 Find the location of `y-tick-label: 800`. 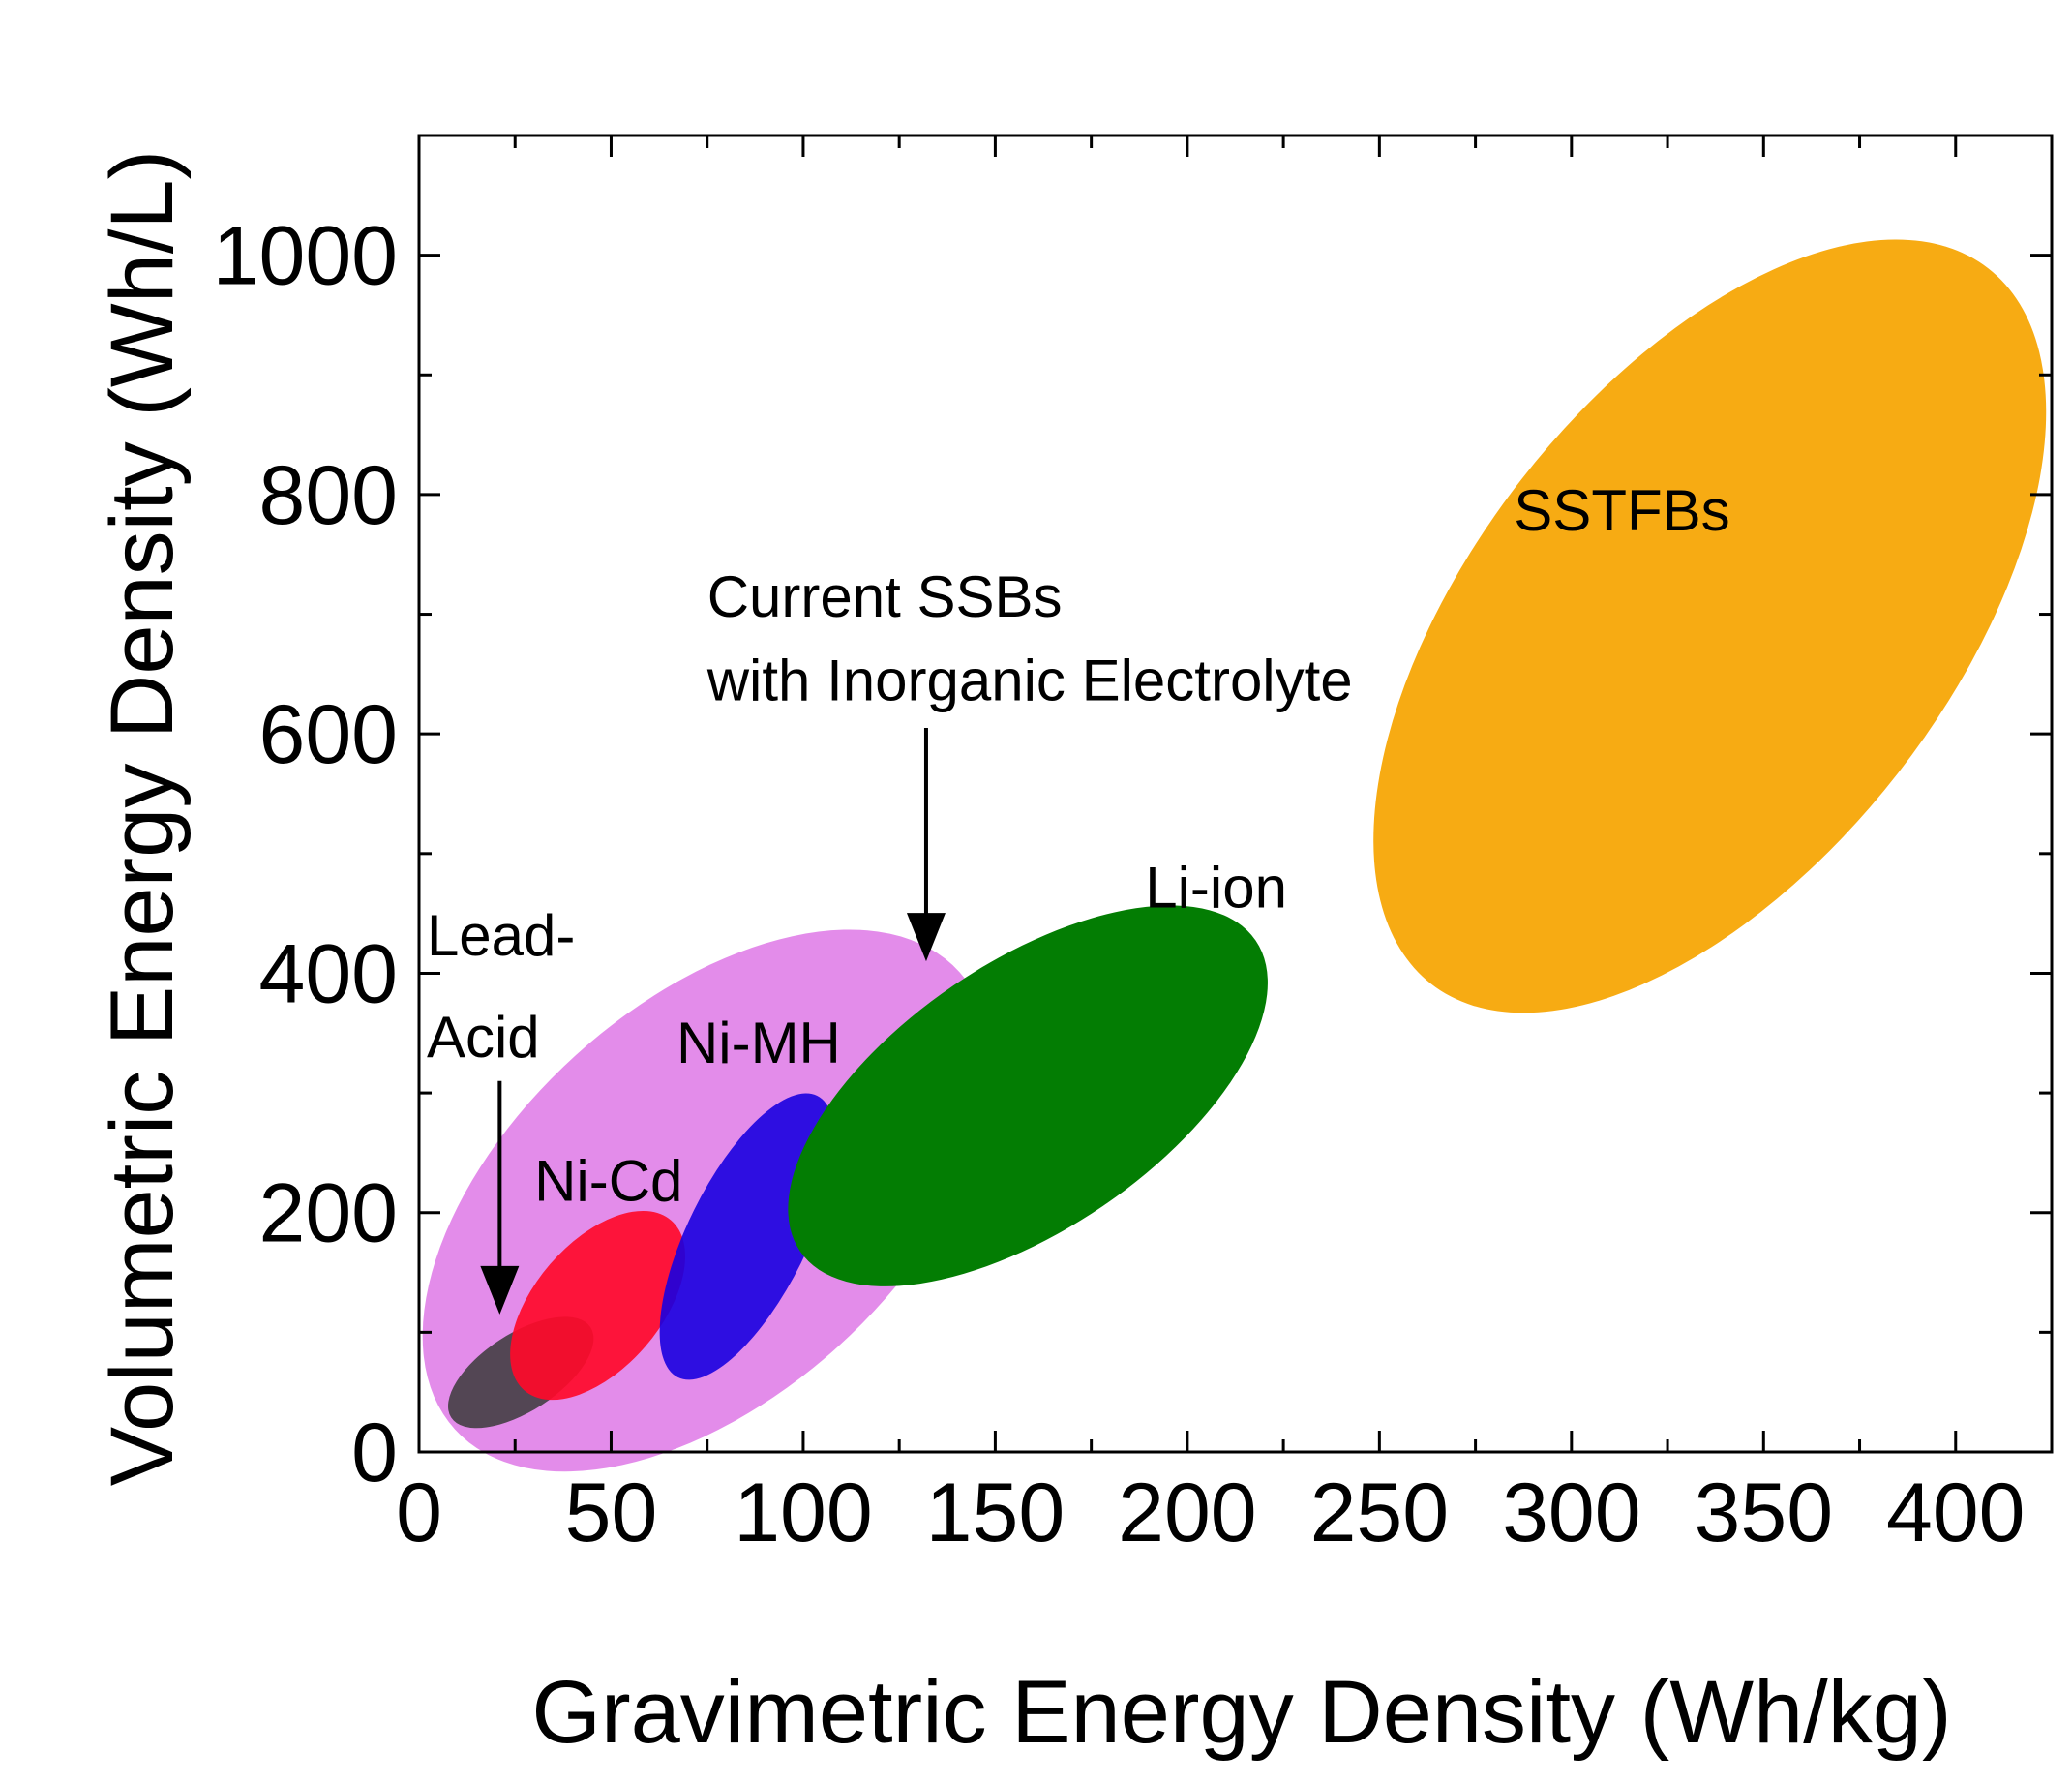

y-tick-label: 800 is located at coordinates (329, 495).